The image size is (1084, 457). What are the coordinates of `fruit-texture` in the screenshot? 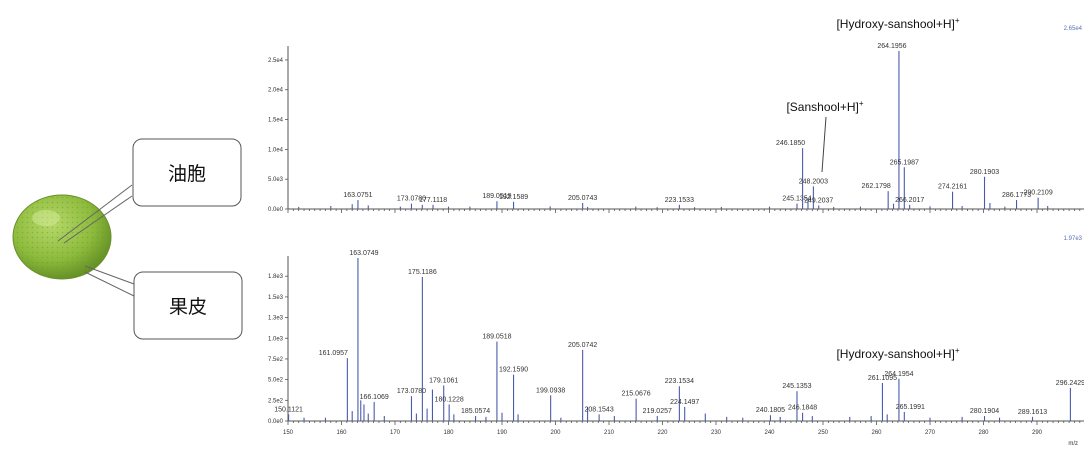 It's located at (62, 237).